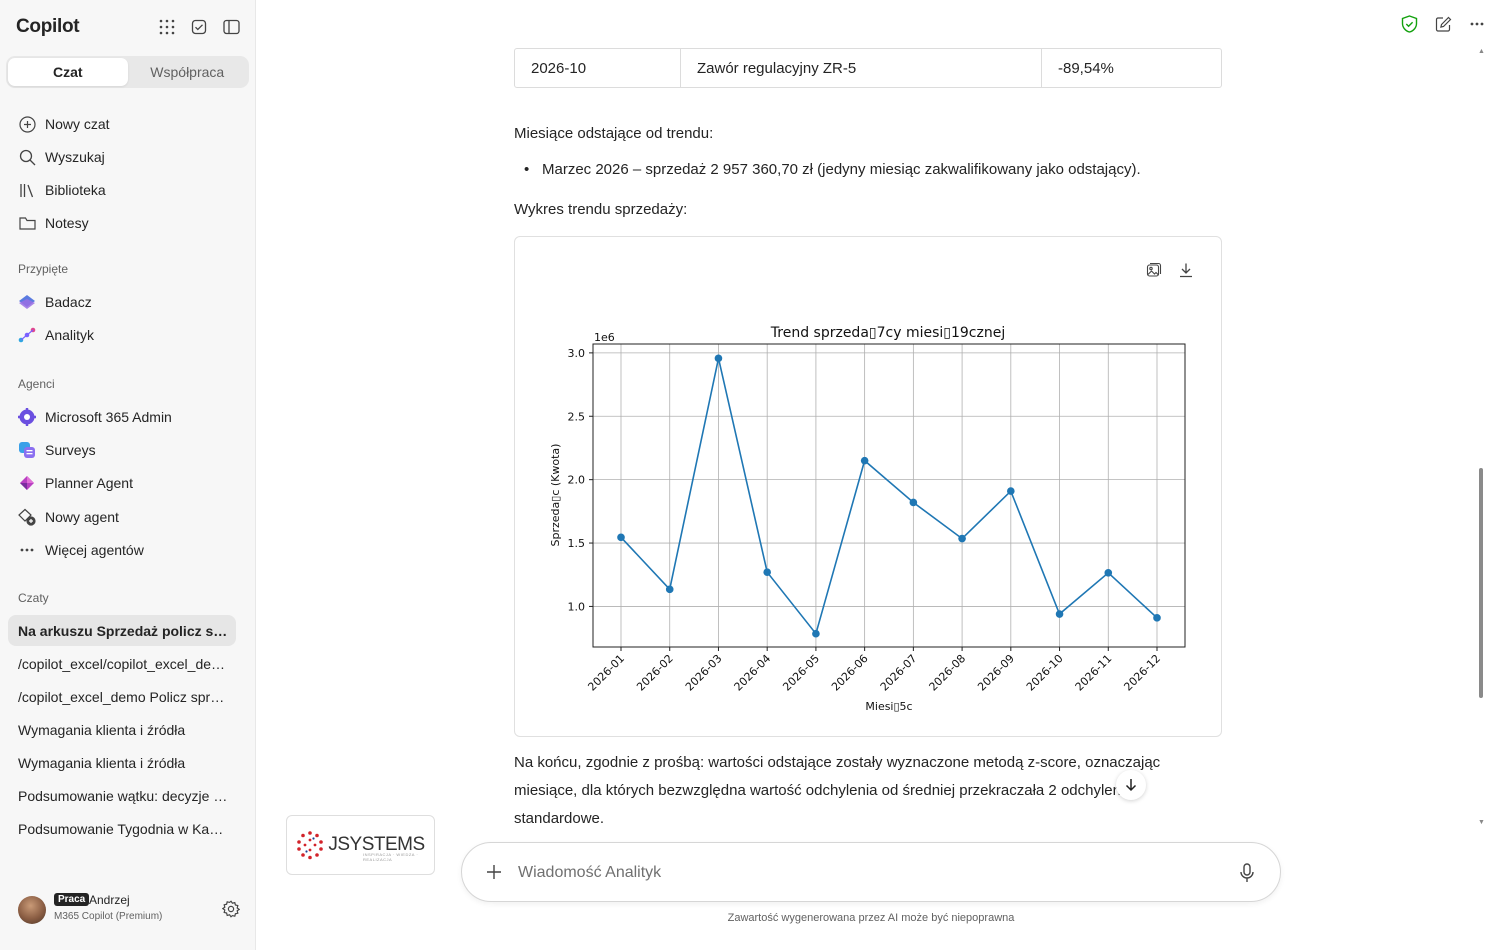 This screenshot has height=950, width=1500. Describe the element at coordinates (27, 223) in the screenshot. I see `folder-icon` at that location.